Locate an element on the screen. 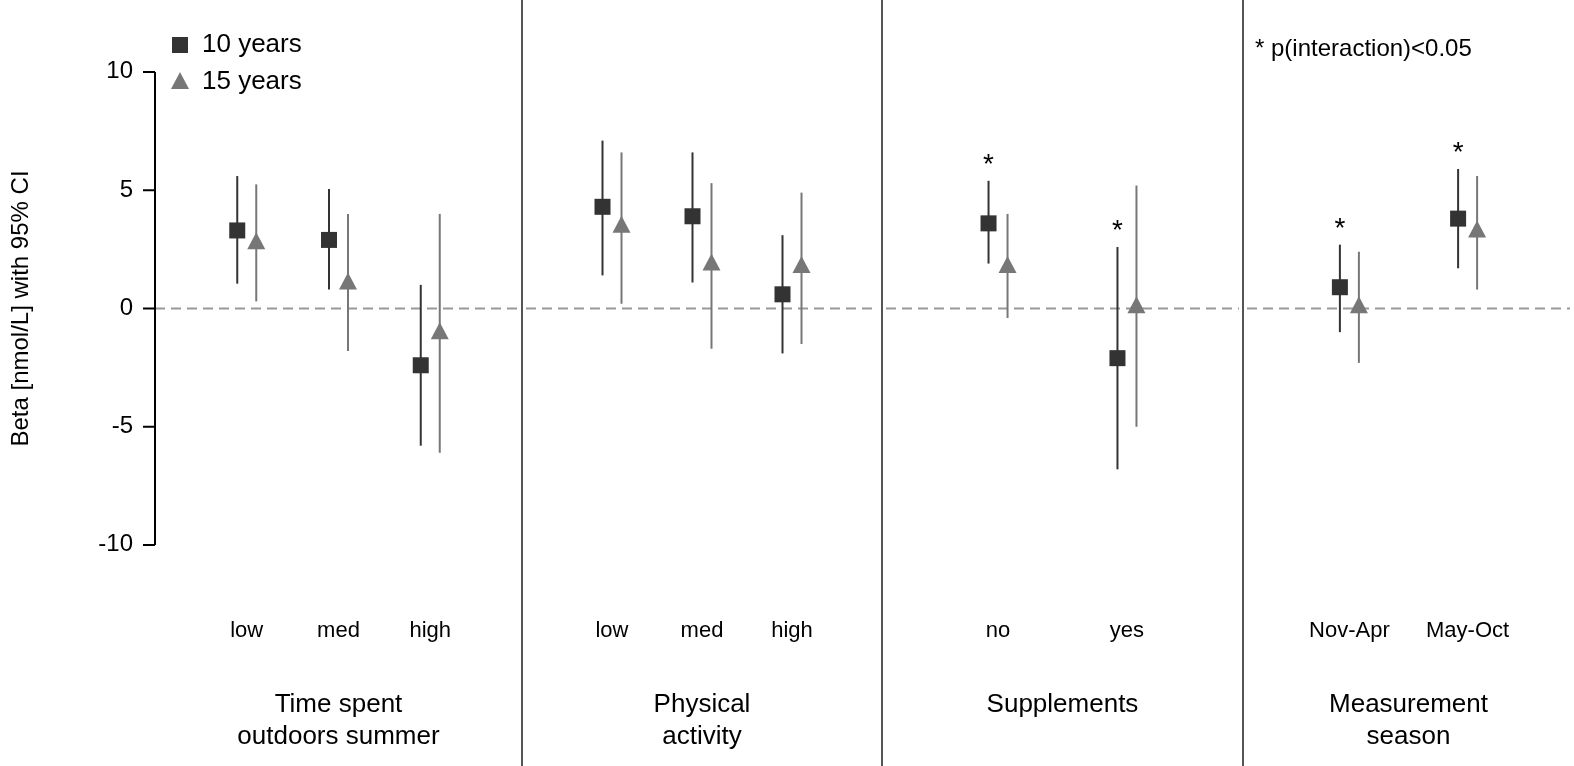  y-tick-label: 5 is located at coordinates (126, 188).